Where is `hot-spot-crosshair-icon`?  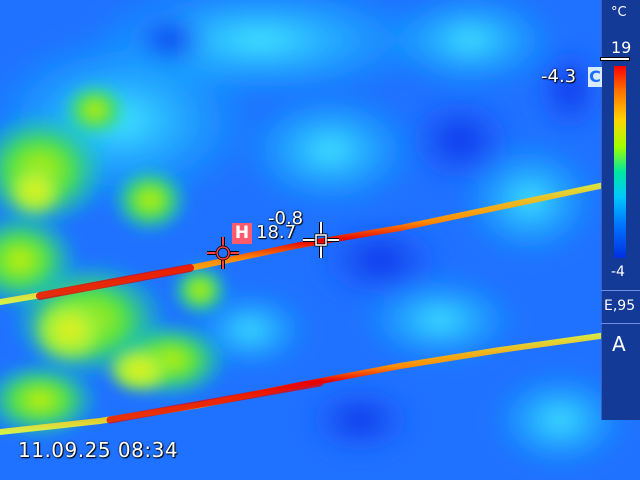 hot-spot-crosshair-icon is located at coordinates (223, 253).